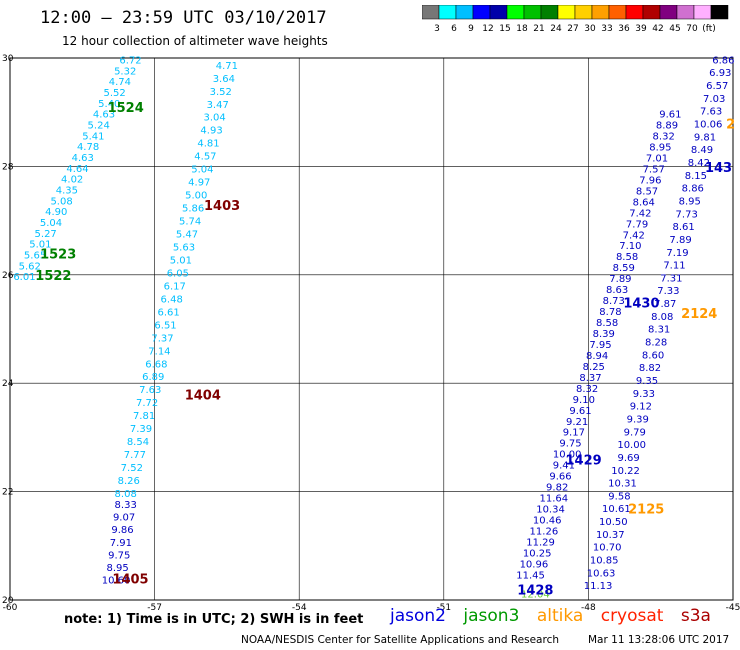 The image size is (740, 650). I want to click on satellite-s3a: s3a, so click(695, 616).